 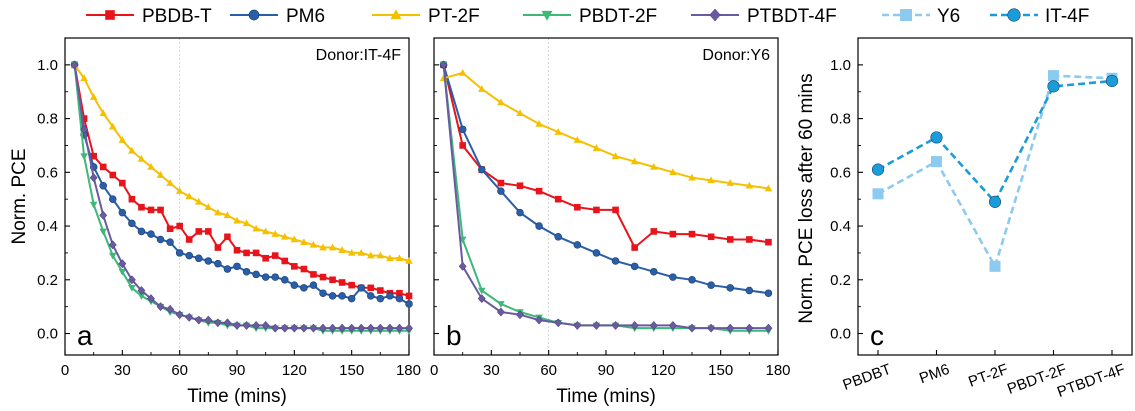 What do you see at coordinates (122, 370) in the screenshot?
I see `x-tick-label: 30` at bounding box center [122, 370].